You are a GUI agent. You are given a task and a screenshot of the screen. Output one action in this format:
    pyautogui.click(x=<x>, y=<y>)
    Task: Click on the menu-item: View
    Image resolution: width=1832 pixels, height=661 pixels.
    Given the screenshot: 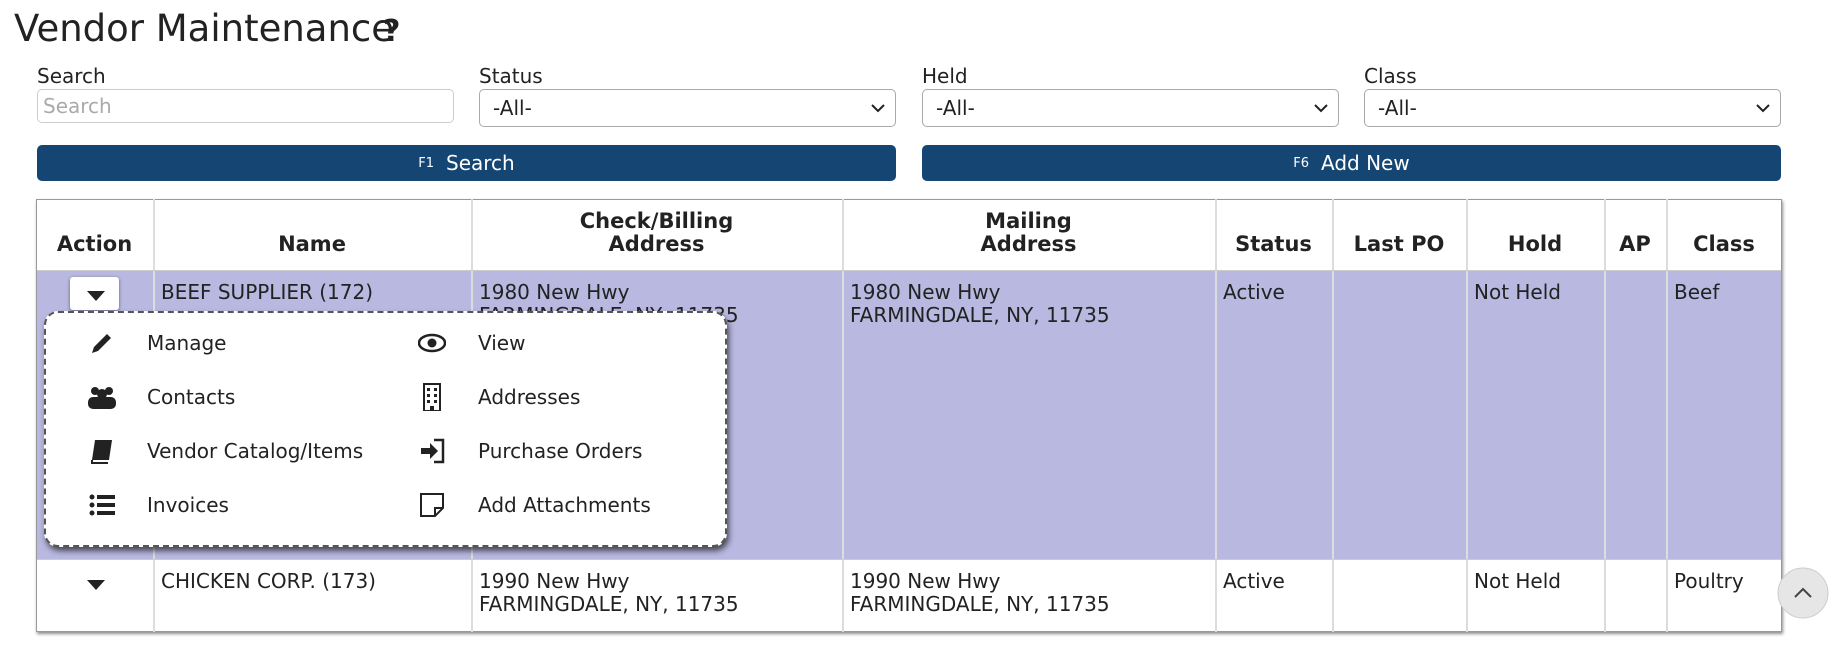 What is the action you would take?
    pyautogui.click(x=502, y=343)
    